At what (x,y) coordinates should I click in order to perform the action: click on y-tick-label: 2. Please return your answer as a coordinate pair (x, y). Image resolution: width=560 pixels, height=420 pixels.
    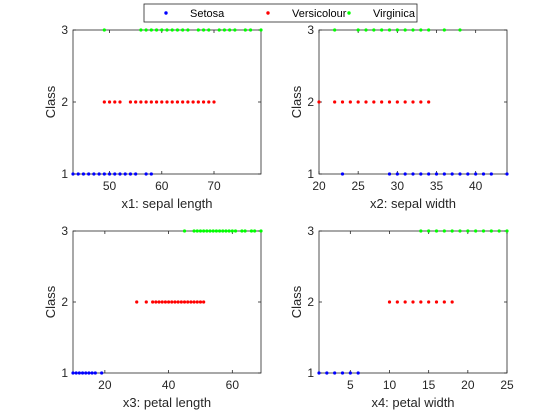
    Looking at the image, I should click on (310, 302).